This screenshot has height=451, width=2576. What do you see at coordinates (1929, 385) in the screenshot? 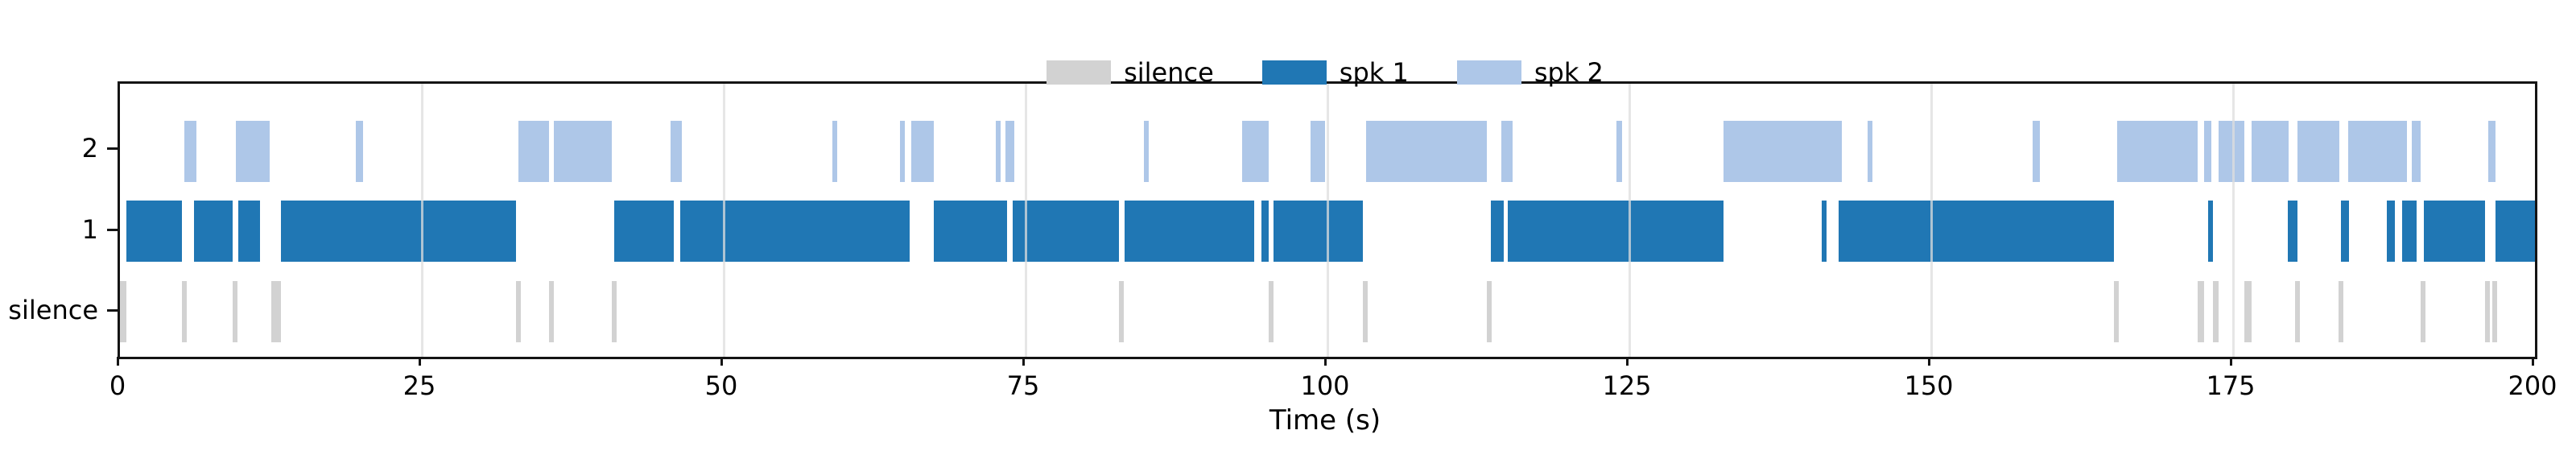
I see `x-tick-label: 150` at bounding box center [1929, 385].